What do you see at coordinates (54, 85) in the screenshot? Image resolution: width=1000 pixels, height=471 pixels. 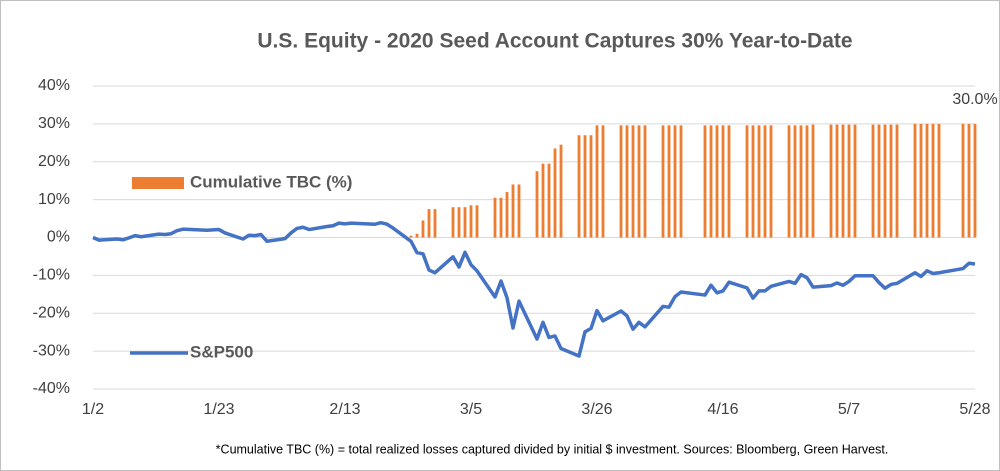 I see `y-tick-label: 40%` at bounding box center [54, 85].